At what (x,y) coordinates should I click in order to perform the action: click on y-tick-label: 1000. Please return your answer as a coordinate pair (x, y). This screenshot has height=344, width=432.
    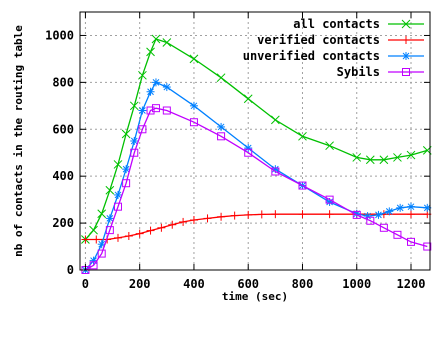
    Looking at the image, I should click on (59, 35).